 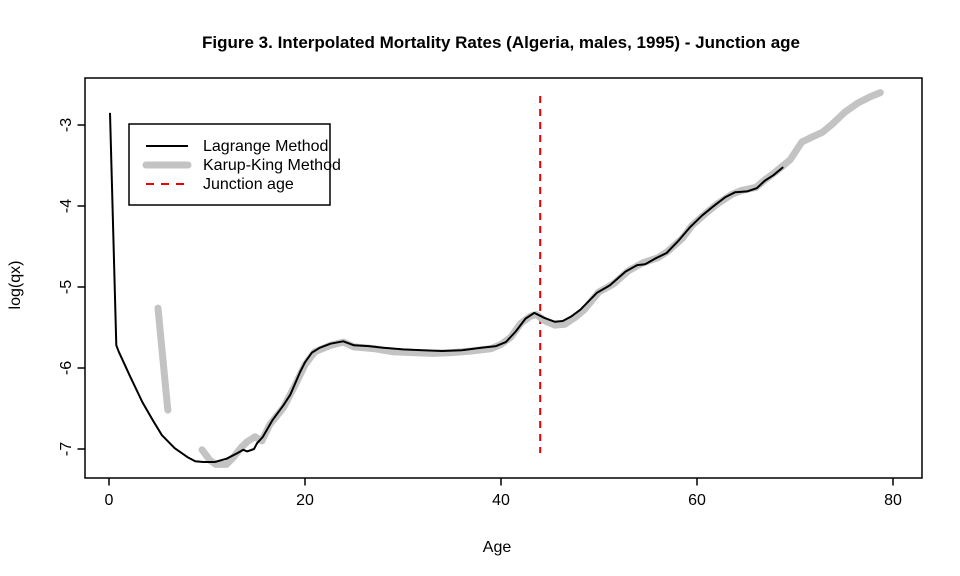 I want to click on y-axis-ticks: -7 -6 -5 -4 -3, so click(x=71, y=287).